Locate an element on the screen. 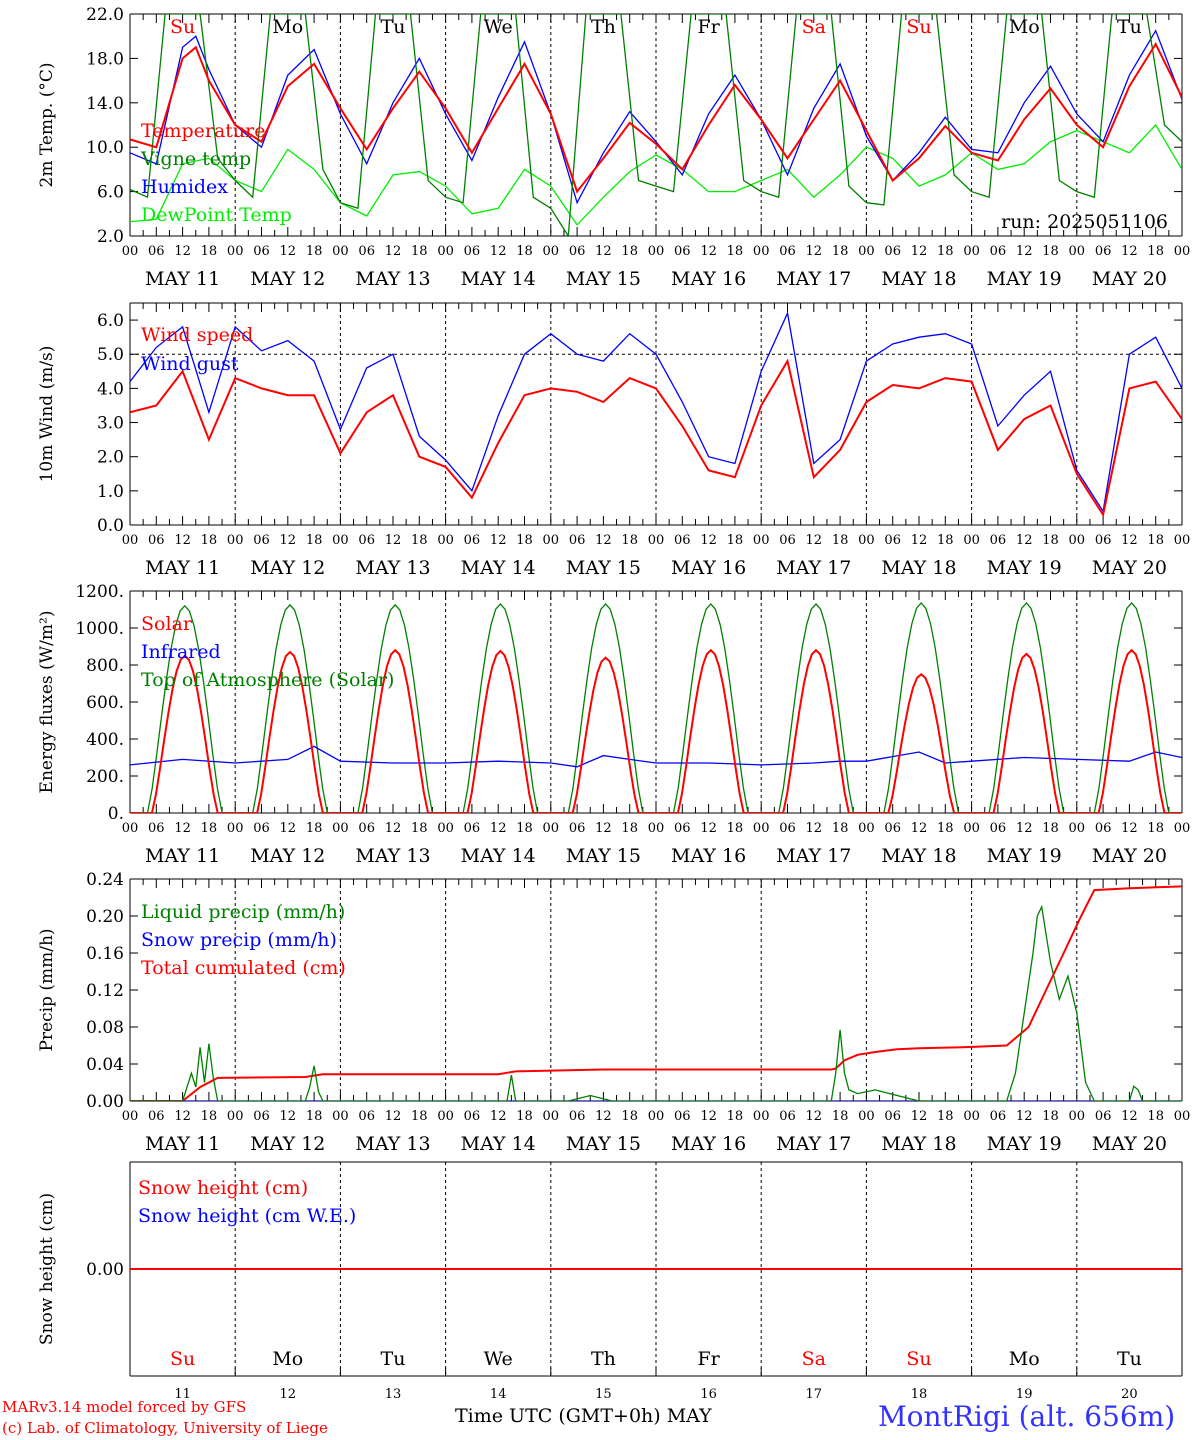 This screenshot has width=1194, height=1440. date-label: MAY 16 is located at coordinates (708, 856).